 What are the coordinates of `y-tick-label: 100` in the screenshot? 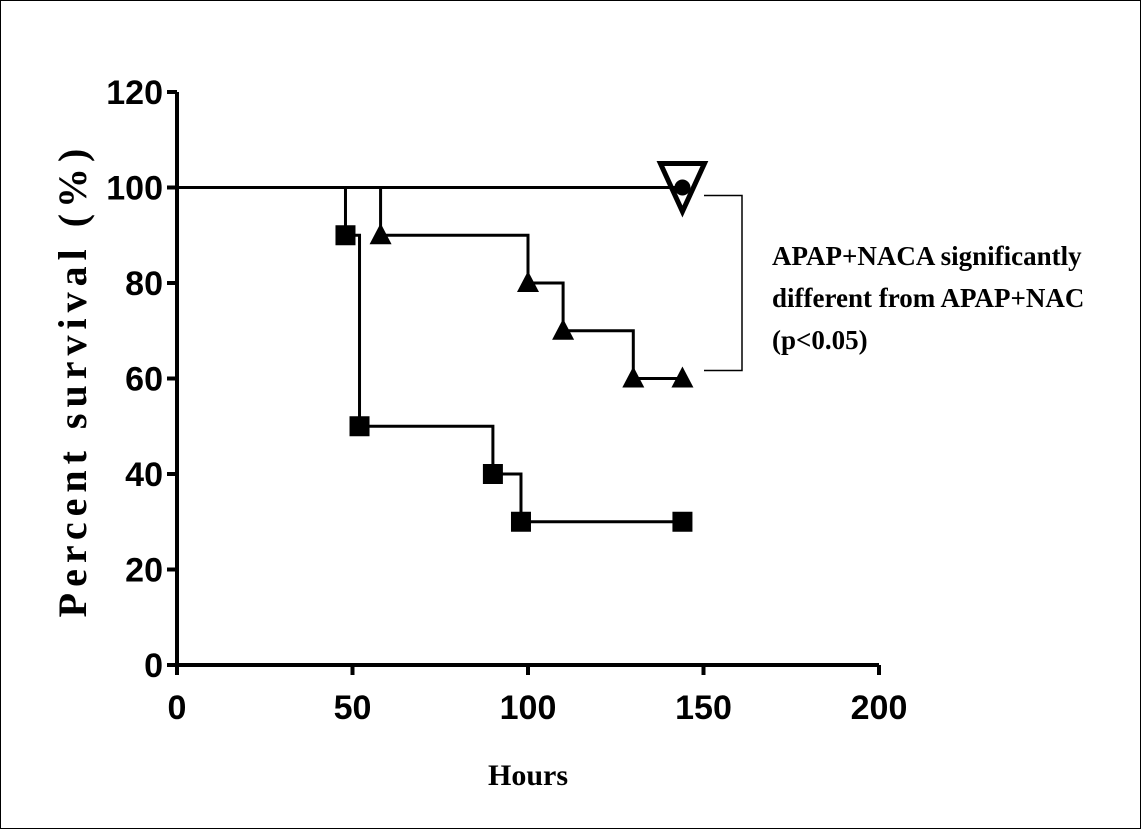 It's located at (134, 189).